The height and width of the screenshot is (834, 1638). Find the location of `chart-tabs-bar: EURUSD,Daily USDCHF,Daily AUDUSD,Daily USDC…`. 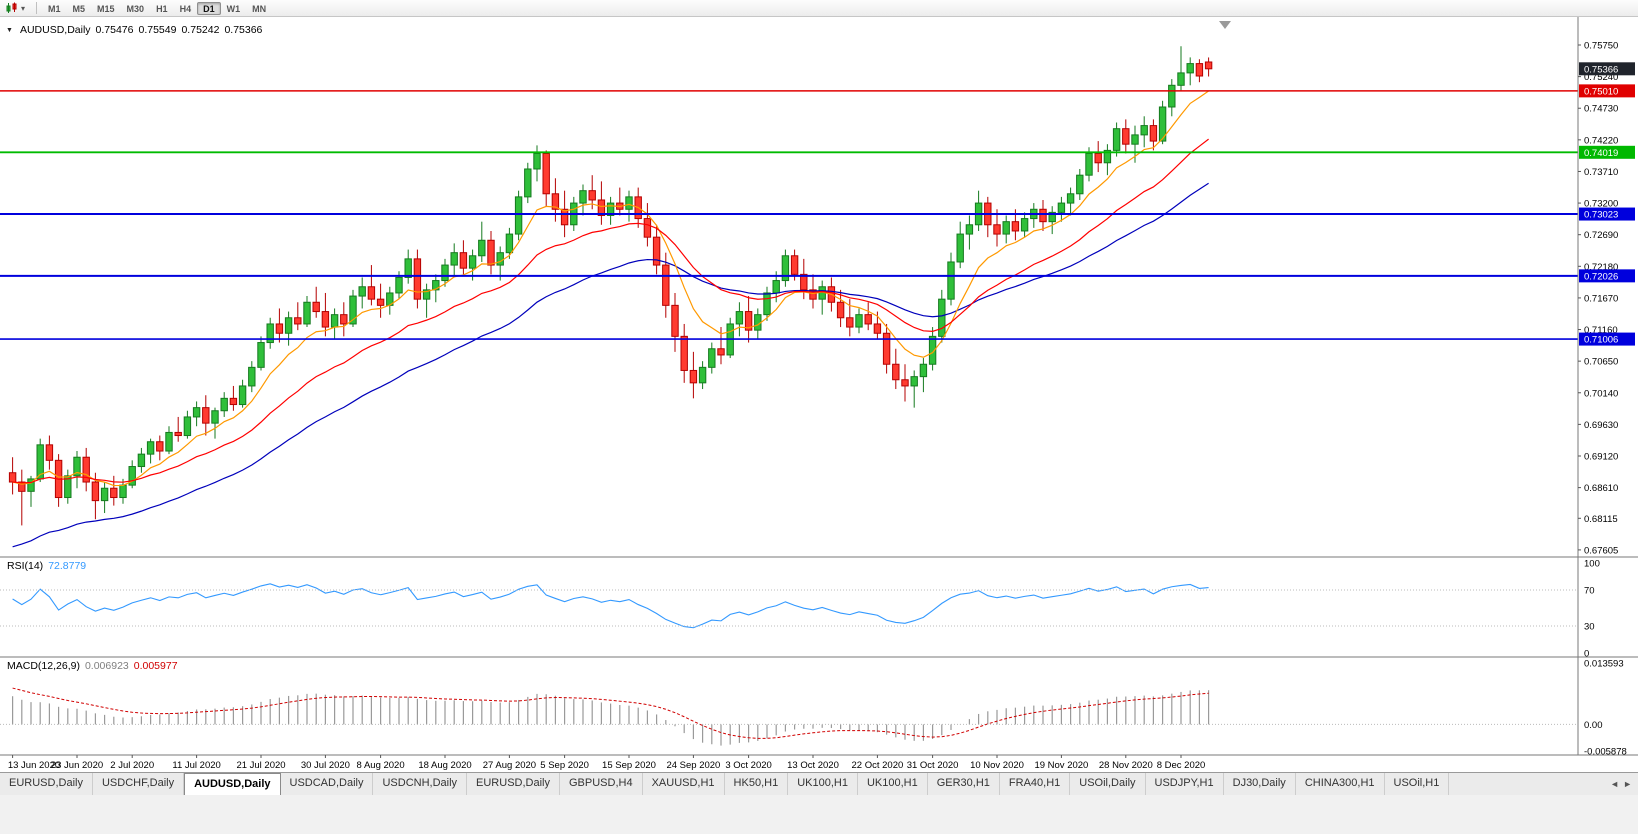

chart-tabs-bar: EURUSD,Daily USDCHF,Daily AUDUSD,Daily USDC… is located at coordinates (819, 783).